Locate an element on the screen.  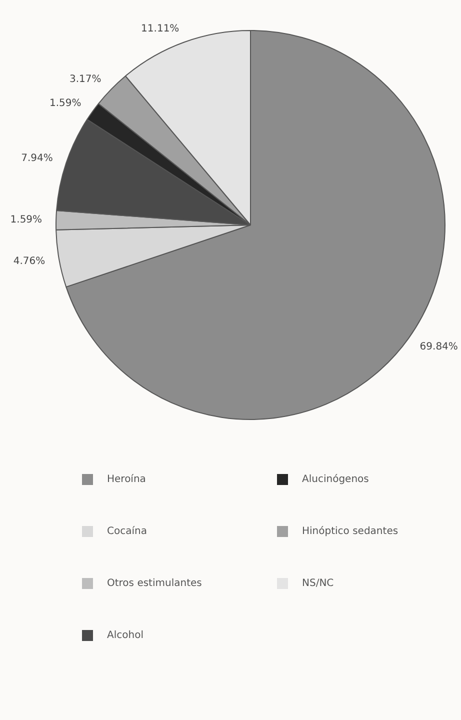
data-label: 4.76% is located at coordinates (29, 261).